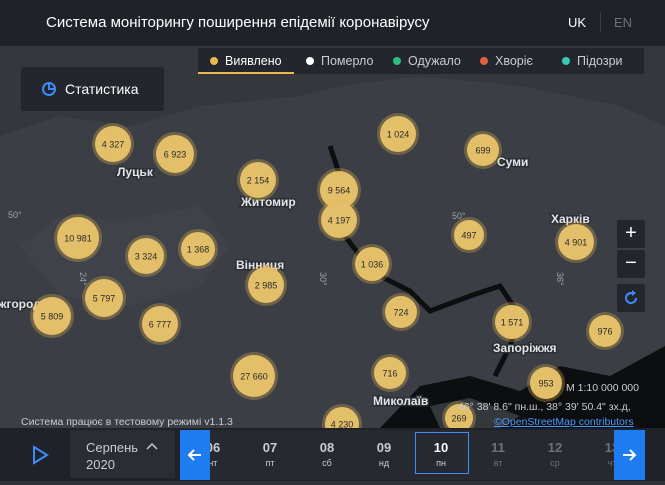 This screenshot has height=485, width=665. Describe the element at coordinates (498, 447) in the screenshot. I see `day-date: 11` at that location.